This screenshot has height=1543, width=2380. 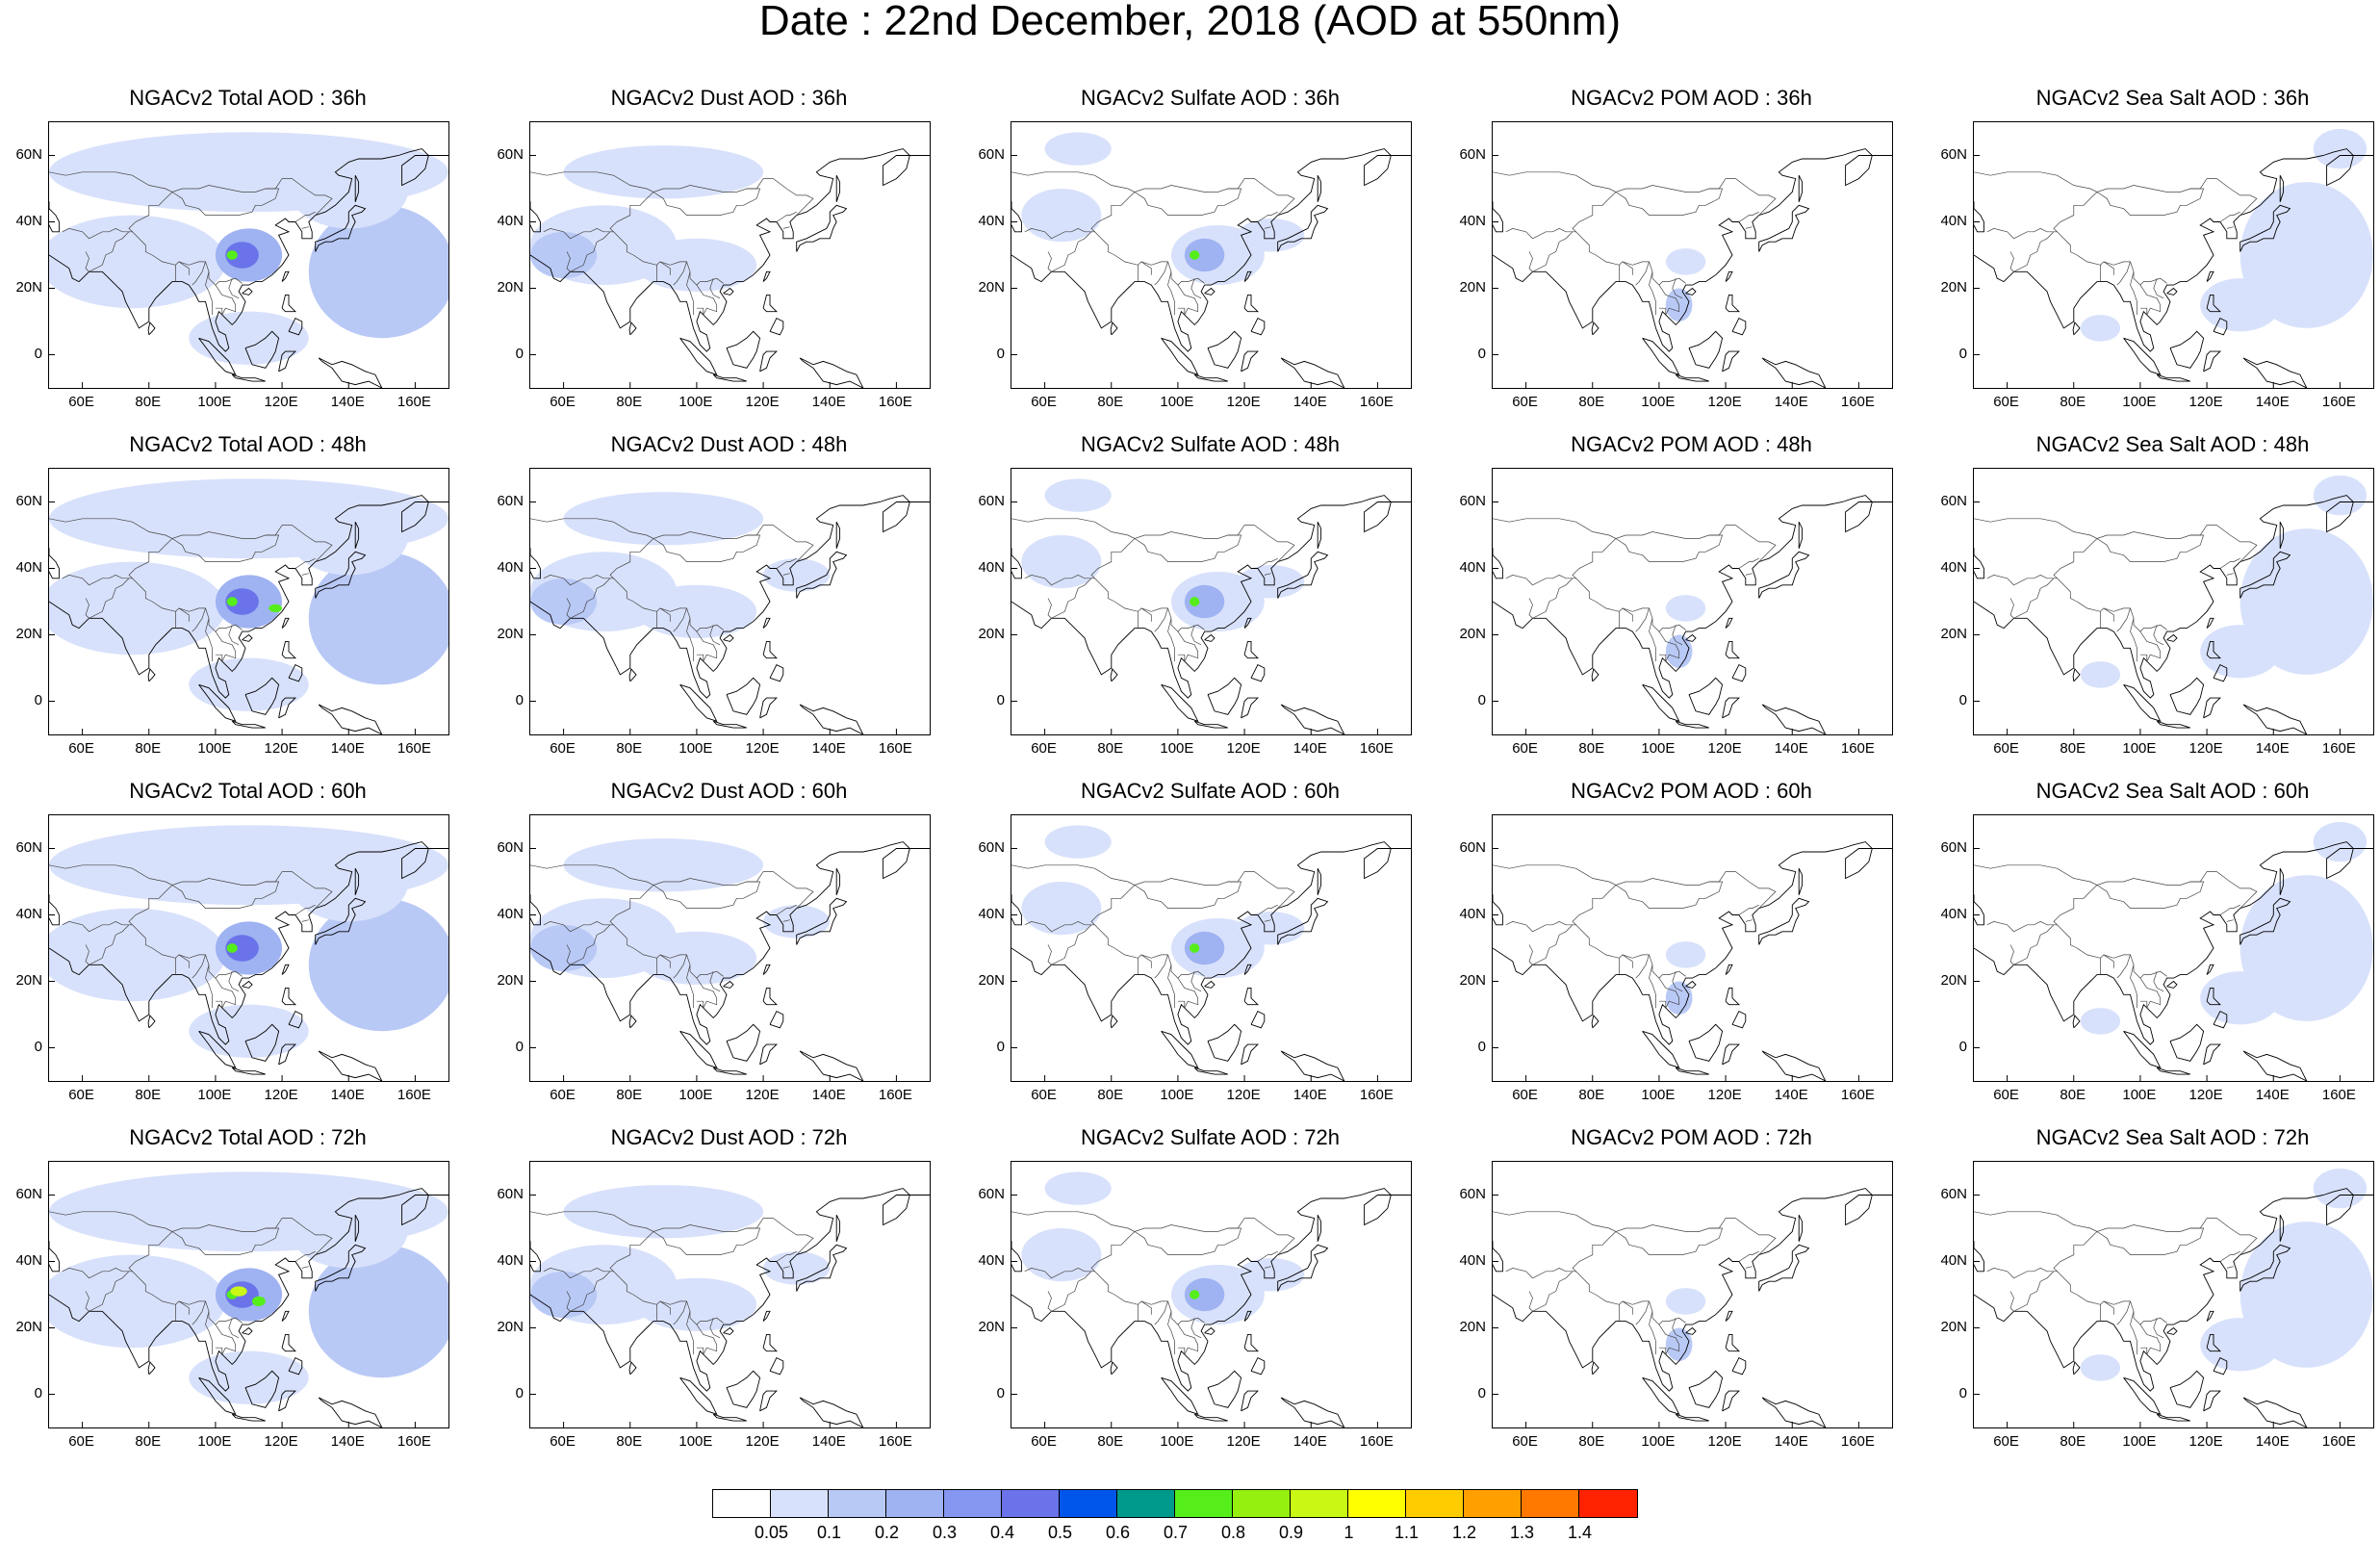 I want to click on panel-title: NGACv2 Sea Salt AOD : 72h, so click(x=2172, y=1137).